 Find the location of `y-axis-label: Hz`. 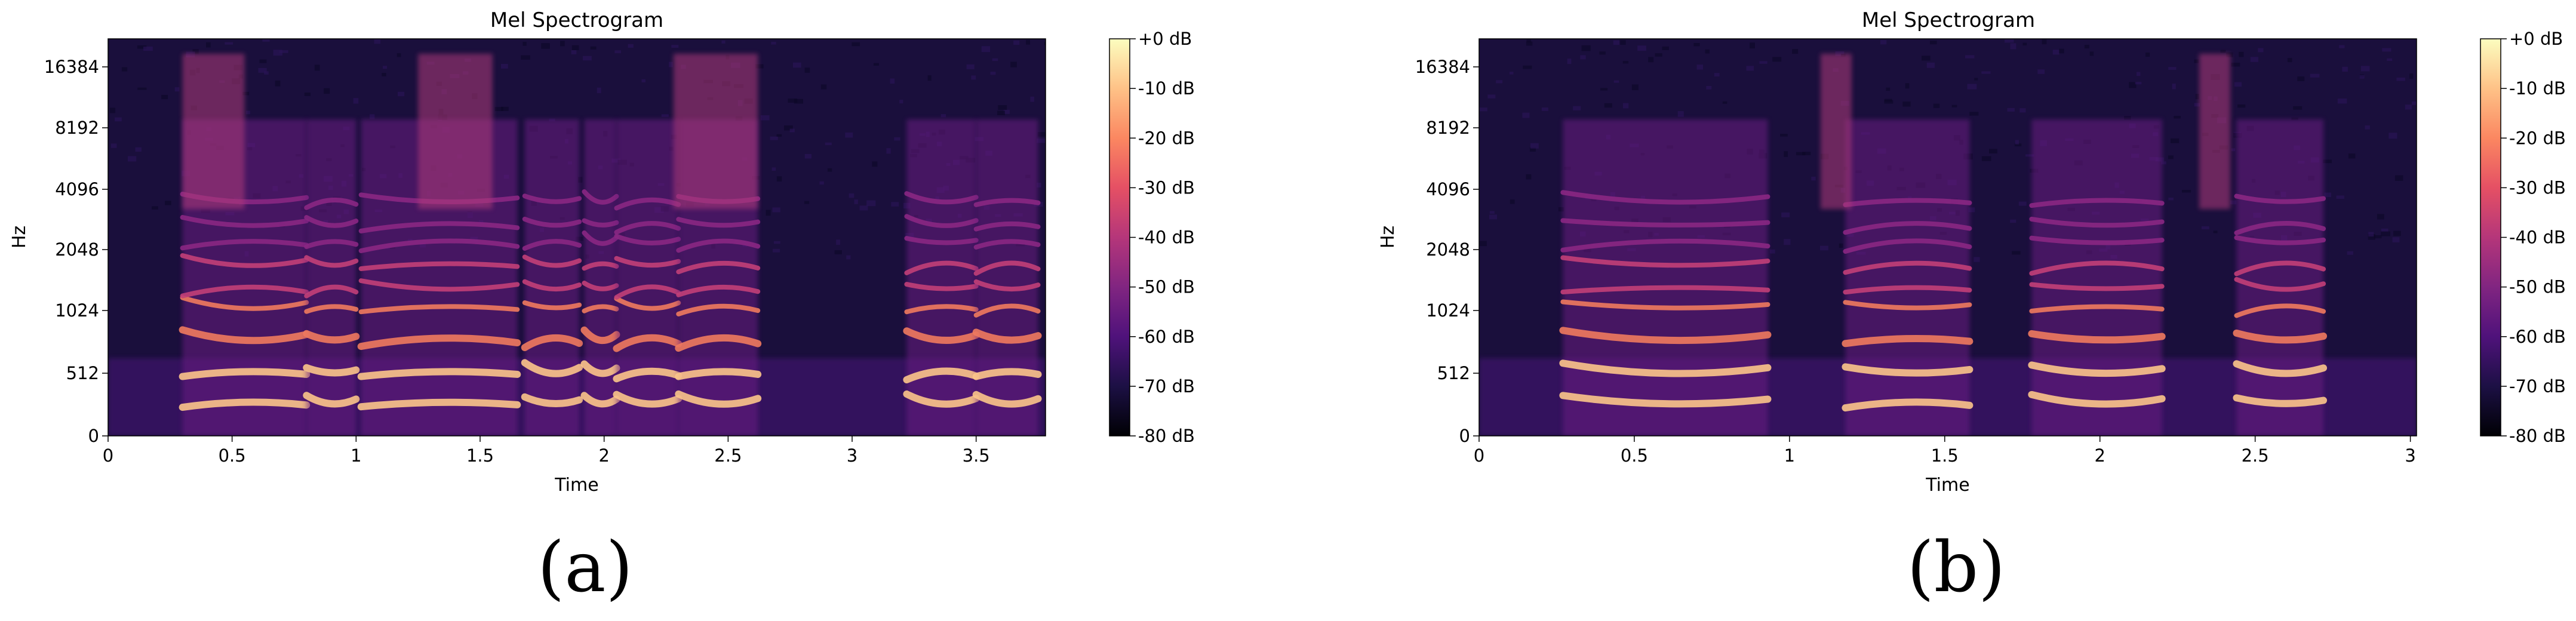

y-axis-label: Hz is located at coordinates (19, 237).